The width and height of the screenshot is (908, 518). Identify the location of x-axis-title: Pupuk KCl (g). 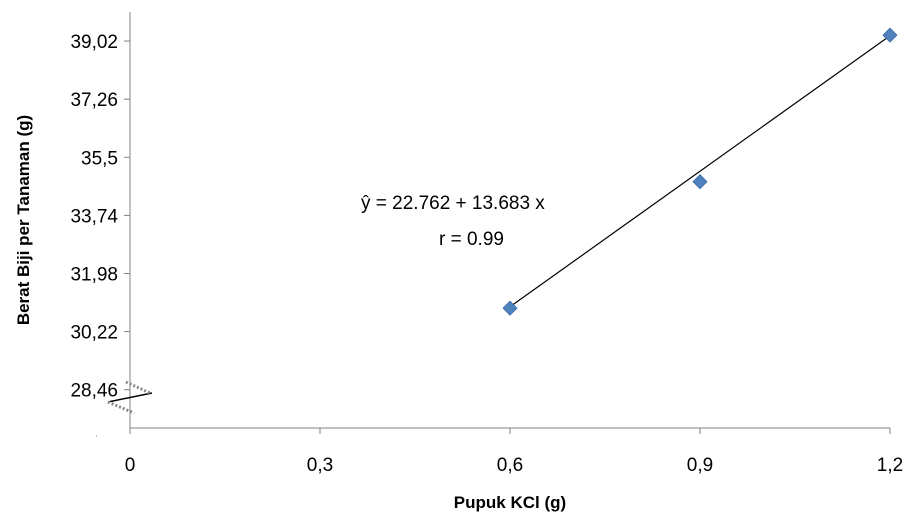
(510, 502).